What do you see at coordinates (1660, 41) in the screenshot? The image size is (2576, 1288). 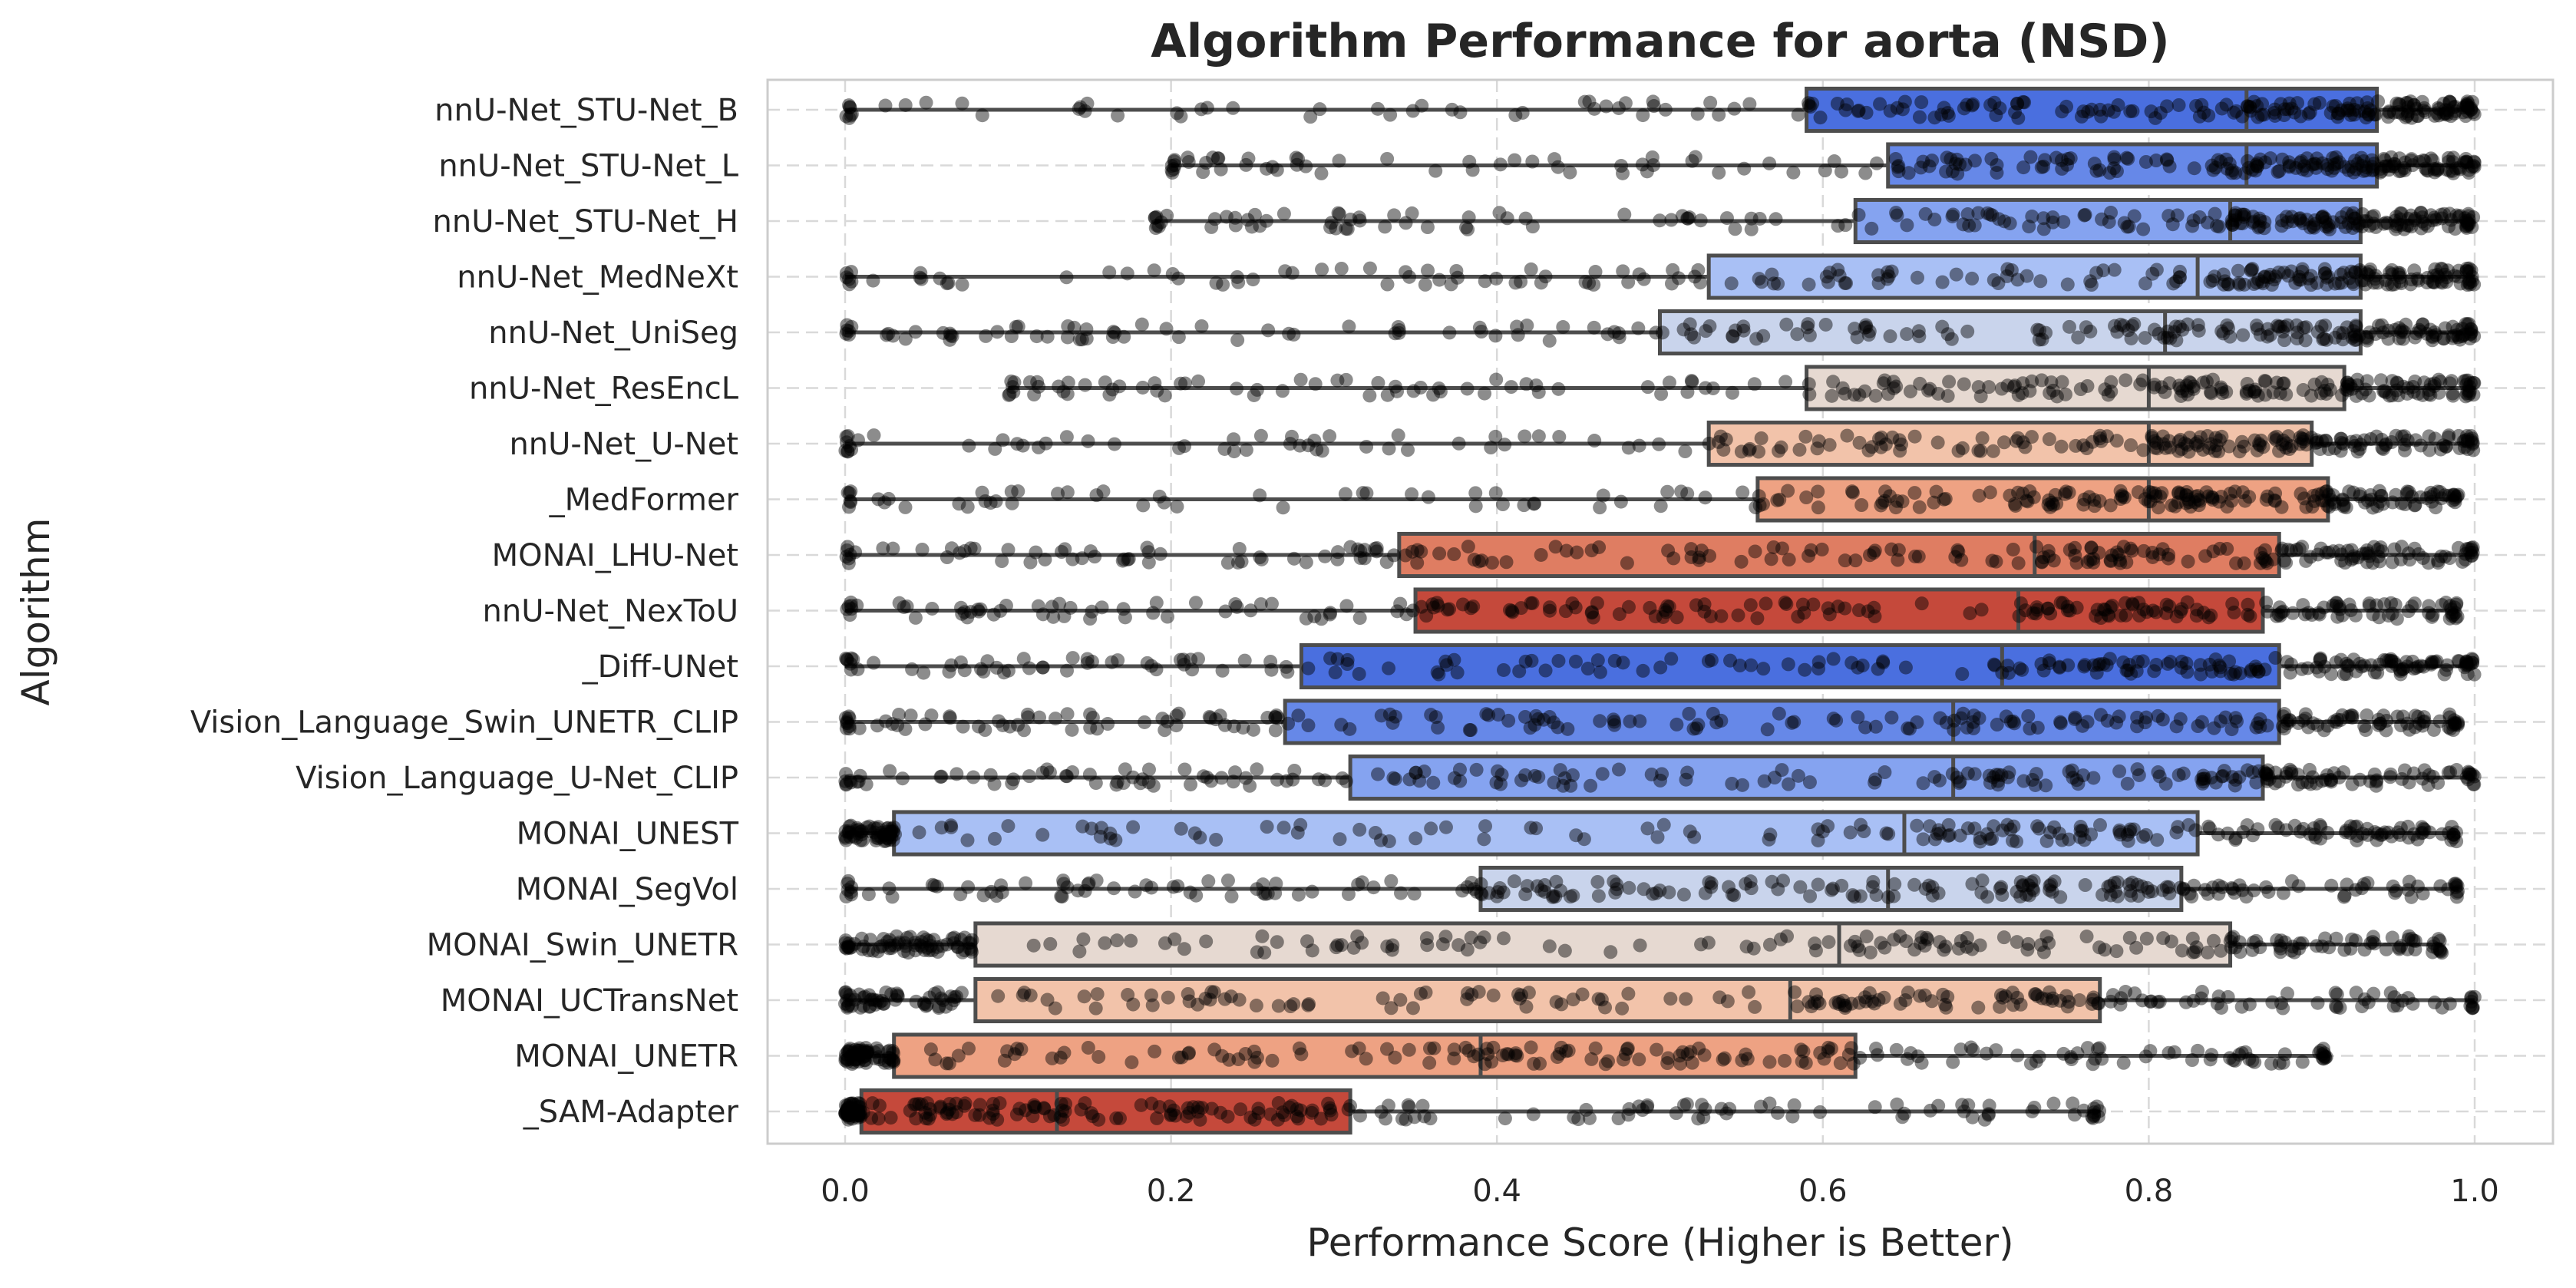 I see `chart-title: Algorithm Performance for aorta (NSD)` at bounding box center [1660, 41].